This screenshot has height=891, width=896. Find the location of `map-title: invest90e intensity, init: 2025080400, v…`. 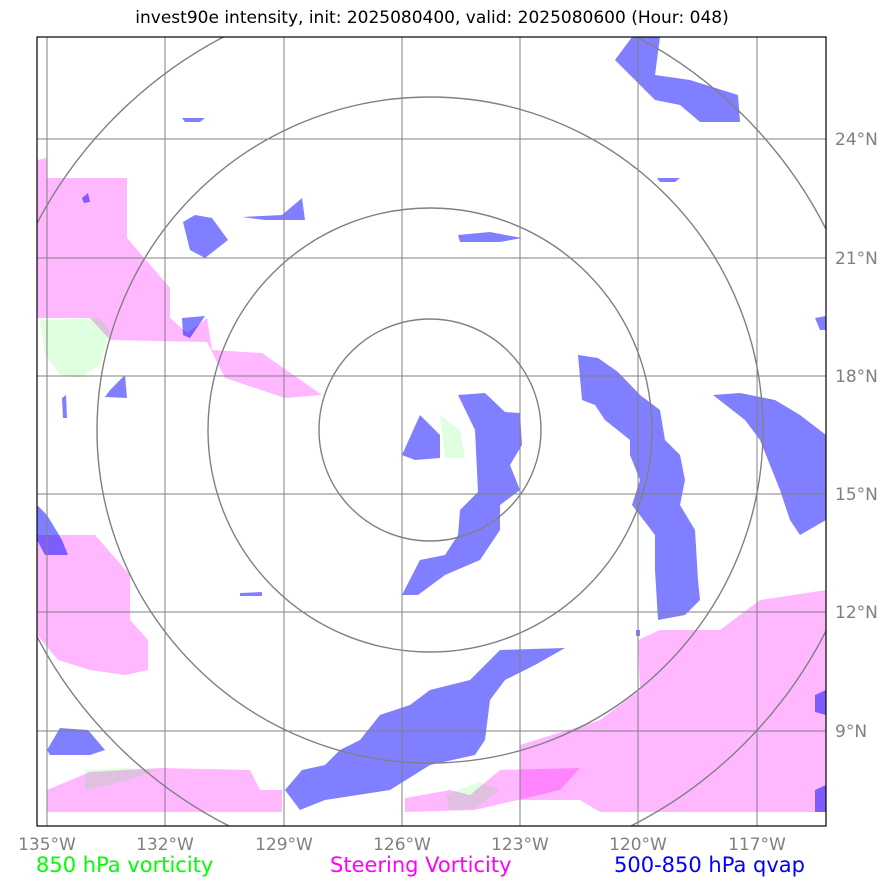

map-title: invest90e intensity, init: 2025080400, v… is located at coordinates (432, 18).